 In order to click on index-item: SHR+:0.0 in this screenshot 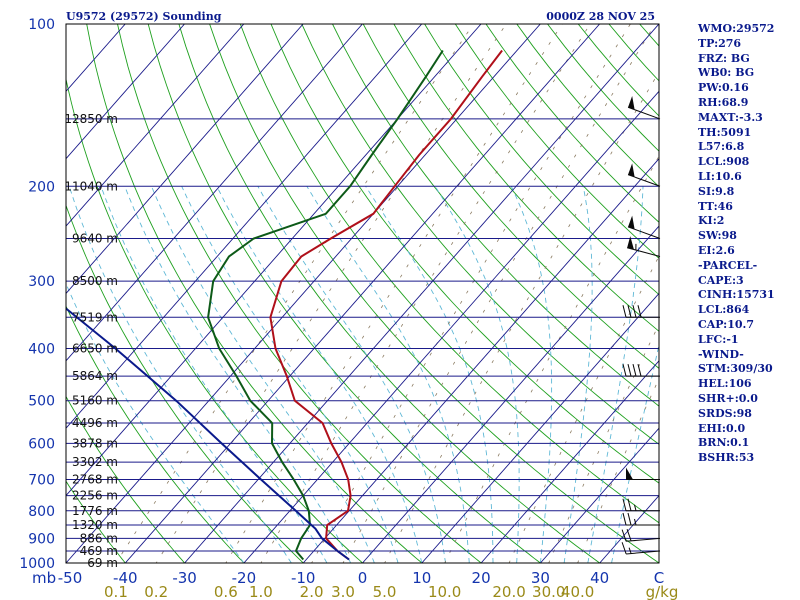, I will do `click(728, 398)`.